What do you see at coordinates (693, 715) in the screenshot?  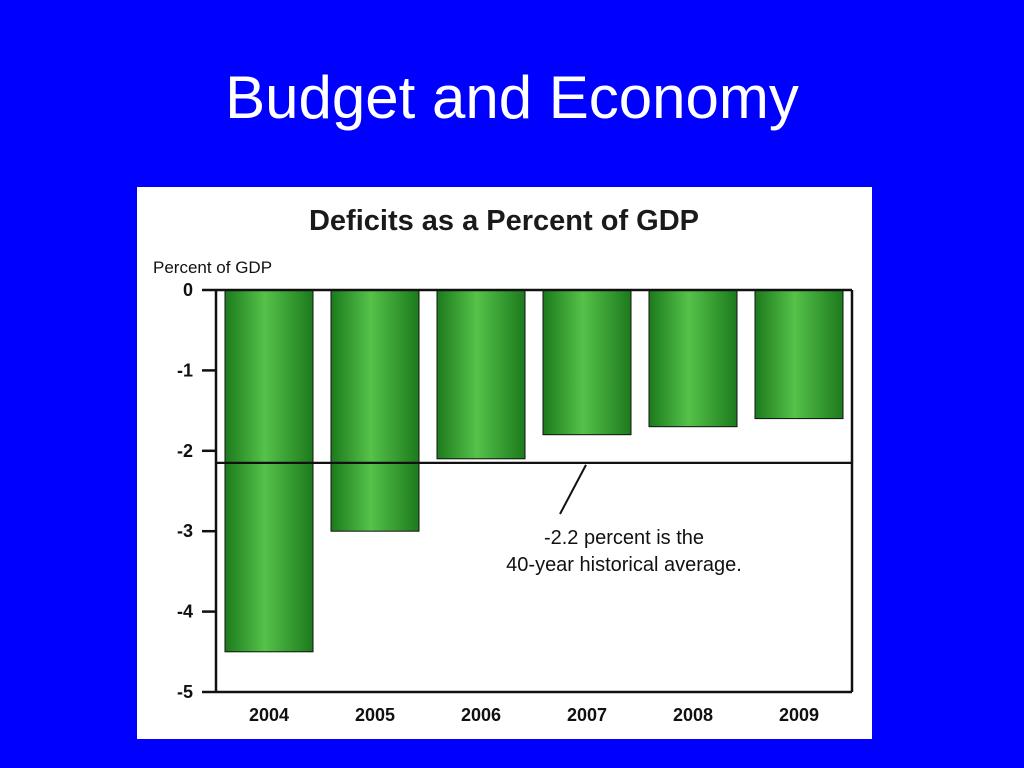 I see `x-tick-label-2008: 2008` at bounding box center [693, 715].